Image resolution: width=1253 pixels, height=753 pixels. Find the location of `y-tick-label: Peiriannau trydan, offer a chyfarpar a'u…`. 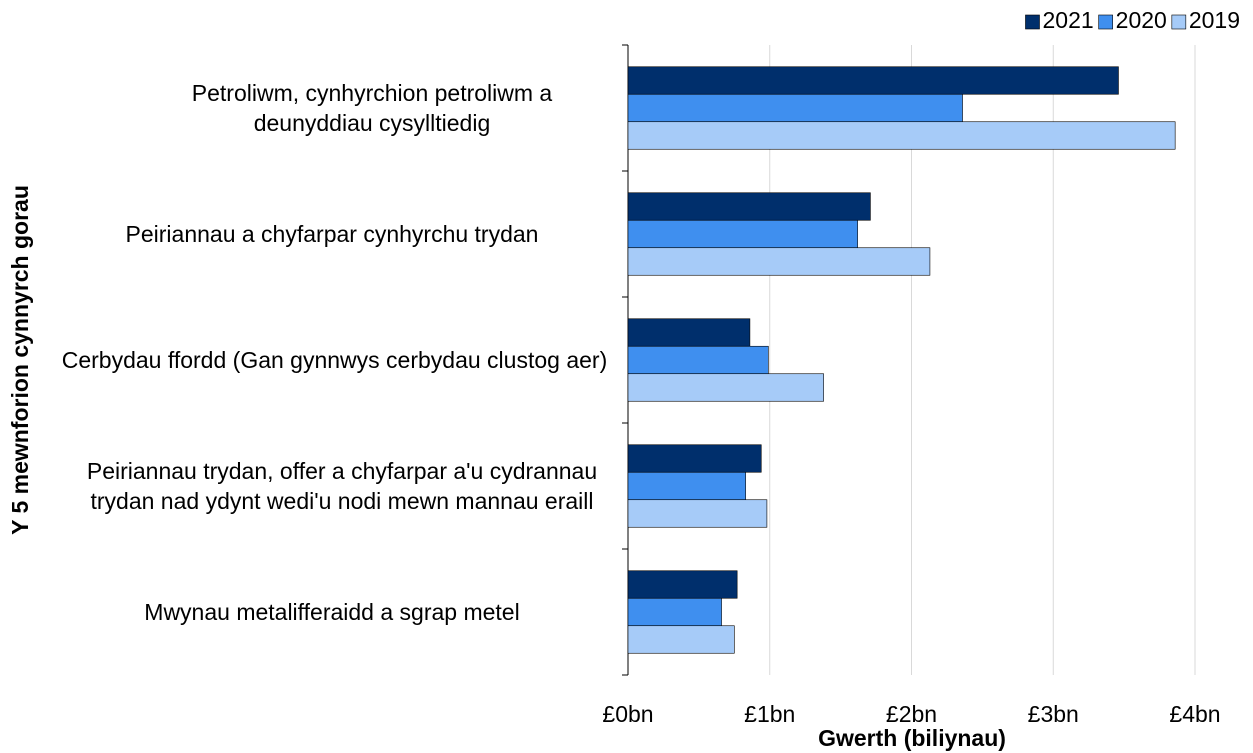

y-tick-label: Peiriannau trydan, offer a chyfarpar a'u… is located at coordinates (342, 486).